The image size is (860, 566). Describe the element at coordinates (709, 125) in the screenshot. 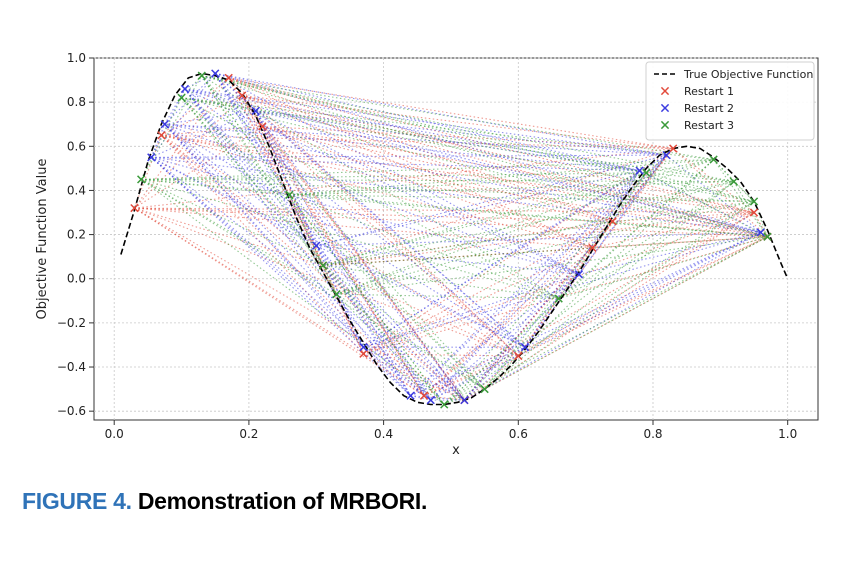

I see `legend-restart-3-label: Restart 3` at that location.